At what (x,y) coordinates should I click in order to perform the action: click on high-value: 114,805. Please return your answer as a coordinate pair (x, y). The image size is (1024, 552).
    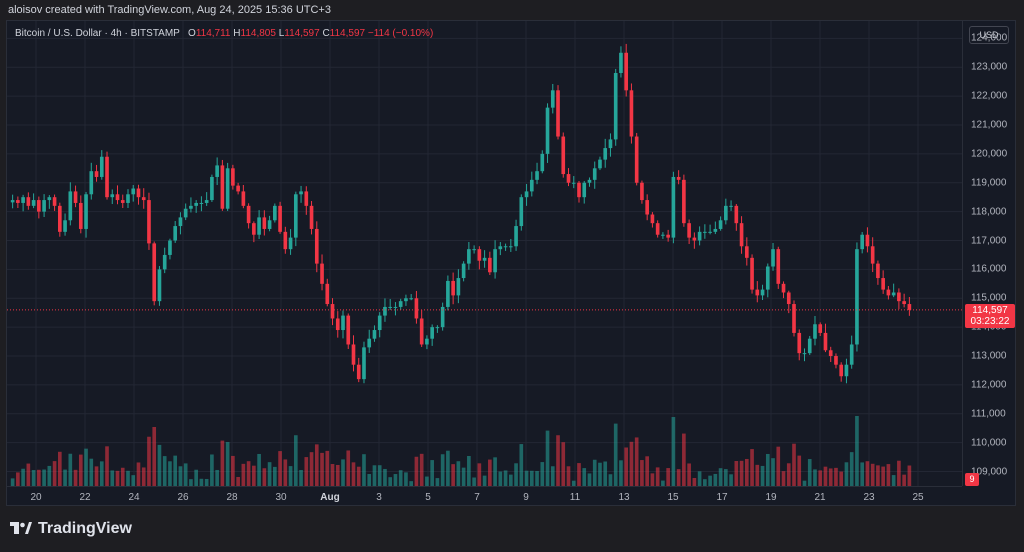
    Looking at the image, I should click on (258, 33).